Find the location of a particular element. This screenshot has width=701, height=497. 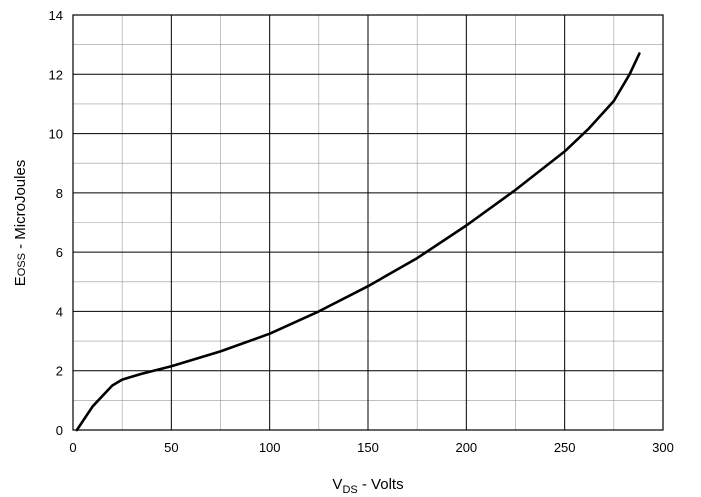

x-tick-labels: 0 50 100 150 200 250 300 is located at coordinates (371, 447).